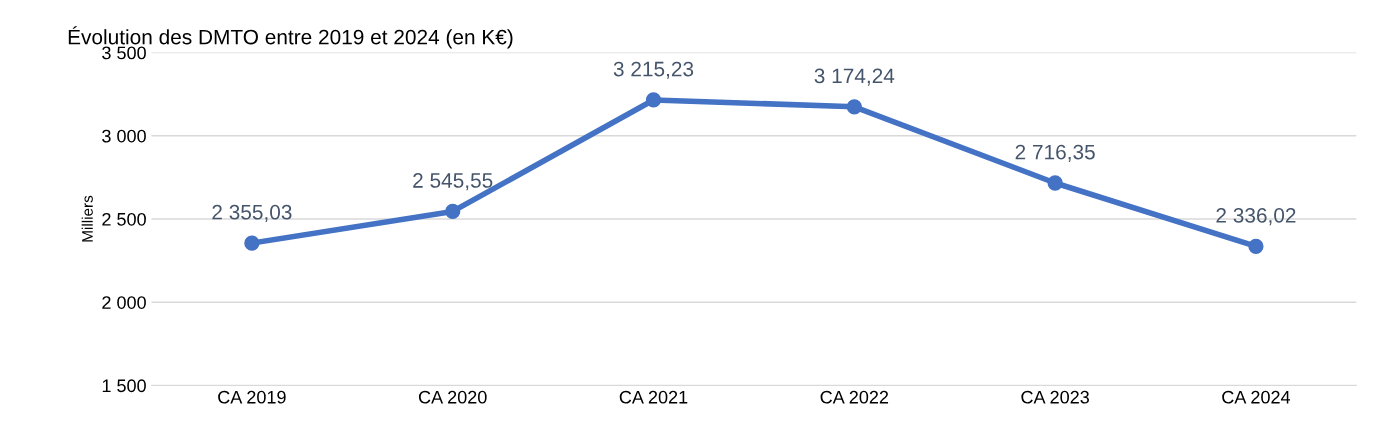 The height and width of the screenshot is (438, 1377). I want to click on data-label: 2 545,55, so click(453, 182).